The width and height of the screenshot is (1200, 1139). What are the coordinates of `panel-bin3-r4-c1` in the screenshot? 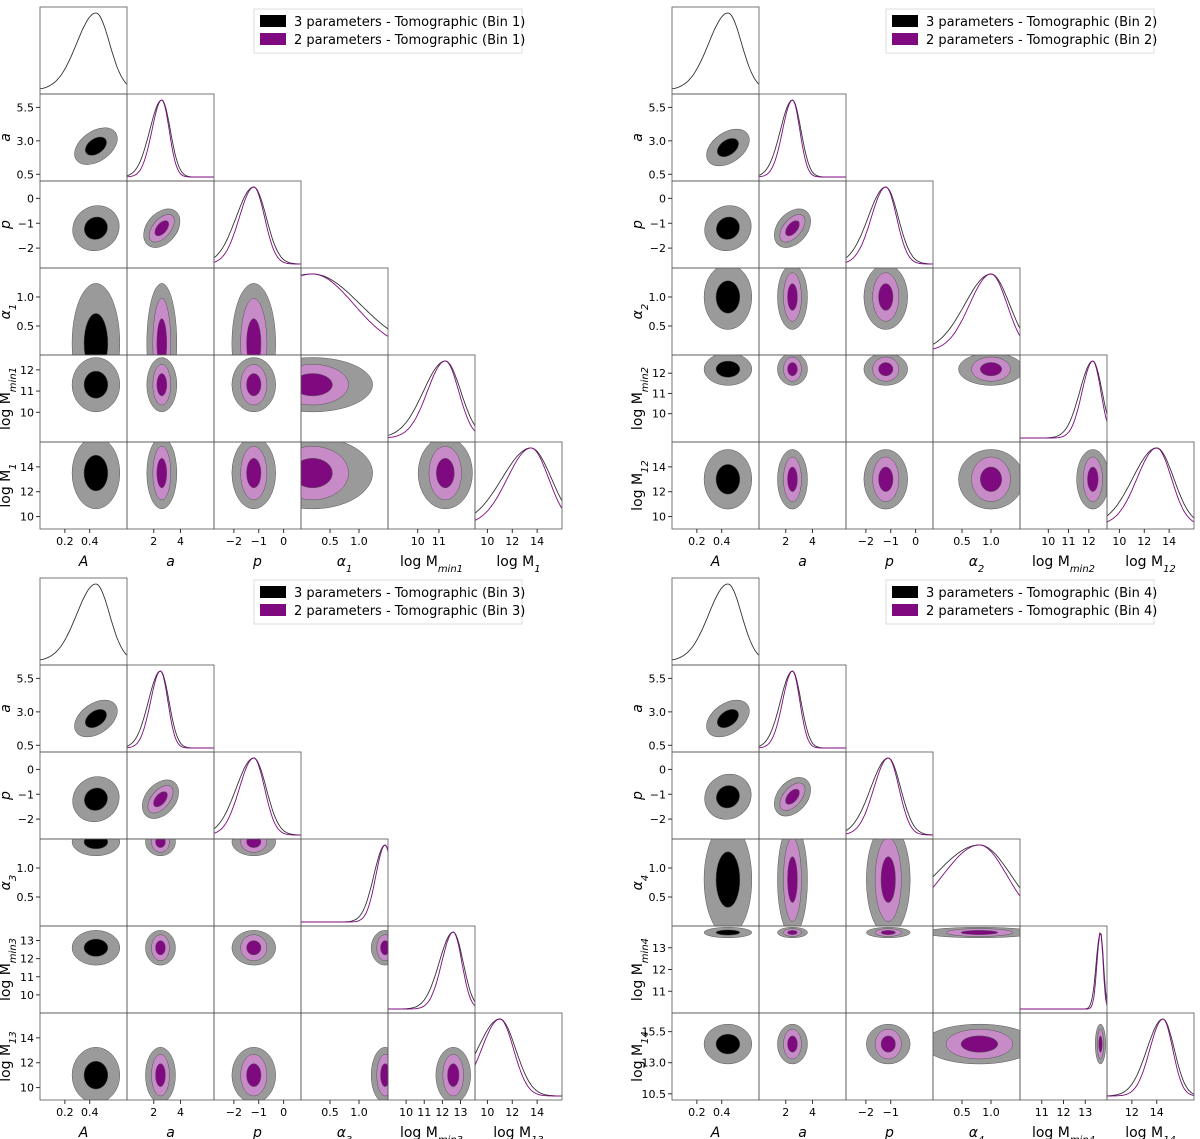 It's located at (170, 969).